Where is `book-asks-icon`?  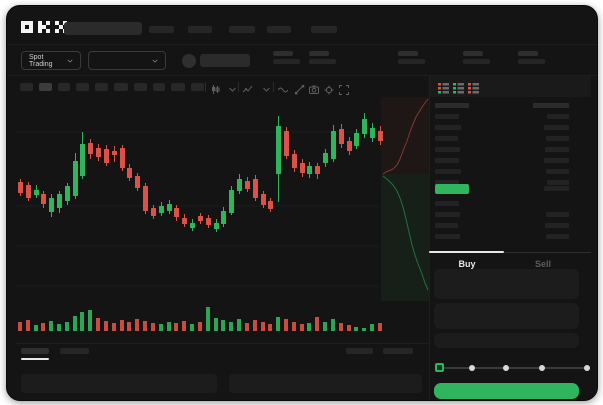
book-asks-icon is located at coordinates (473, 87).